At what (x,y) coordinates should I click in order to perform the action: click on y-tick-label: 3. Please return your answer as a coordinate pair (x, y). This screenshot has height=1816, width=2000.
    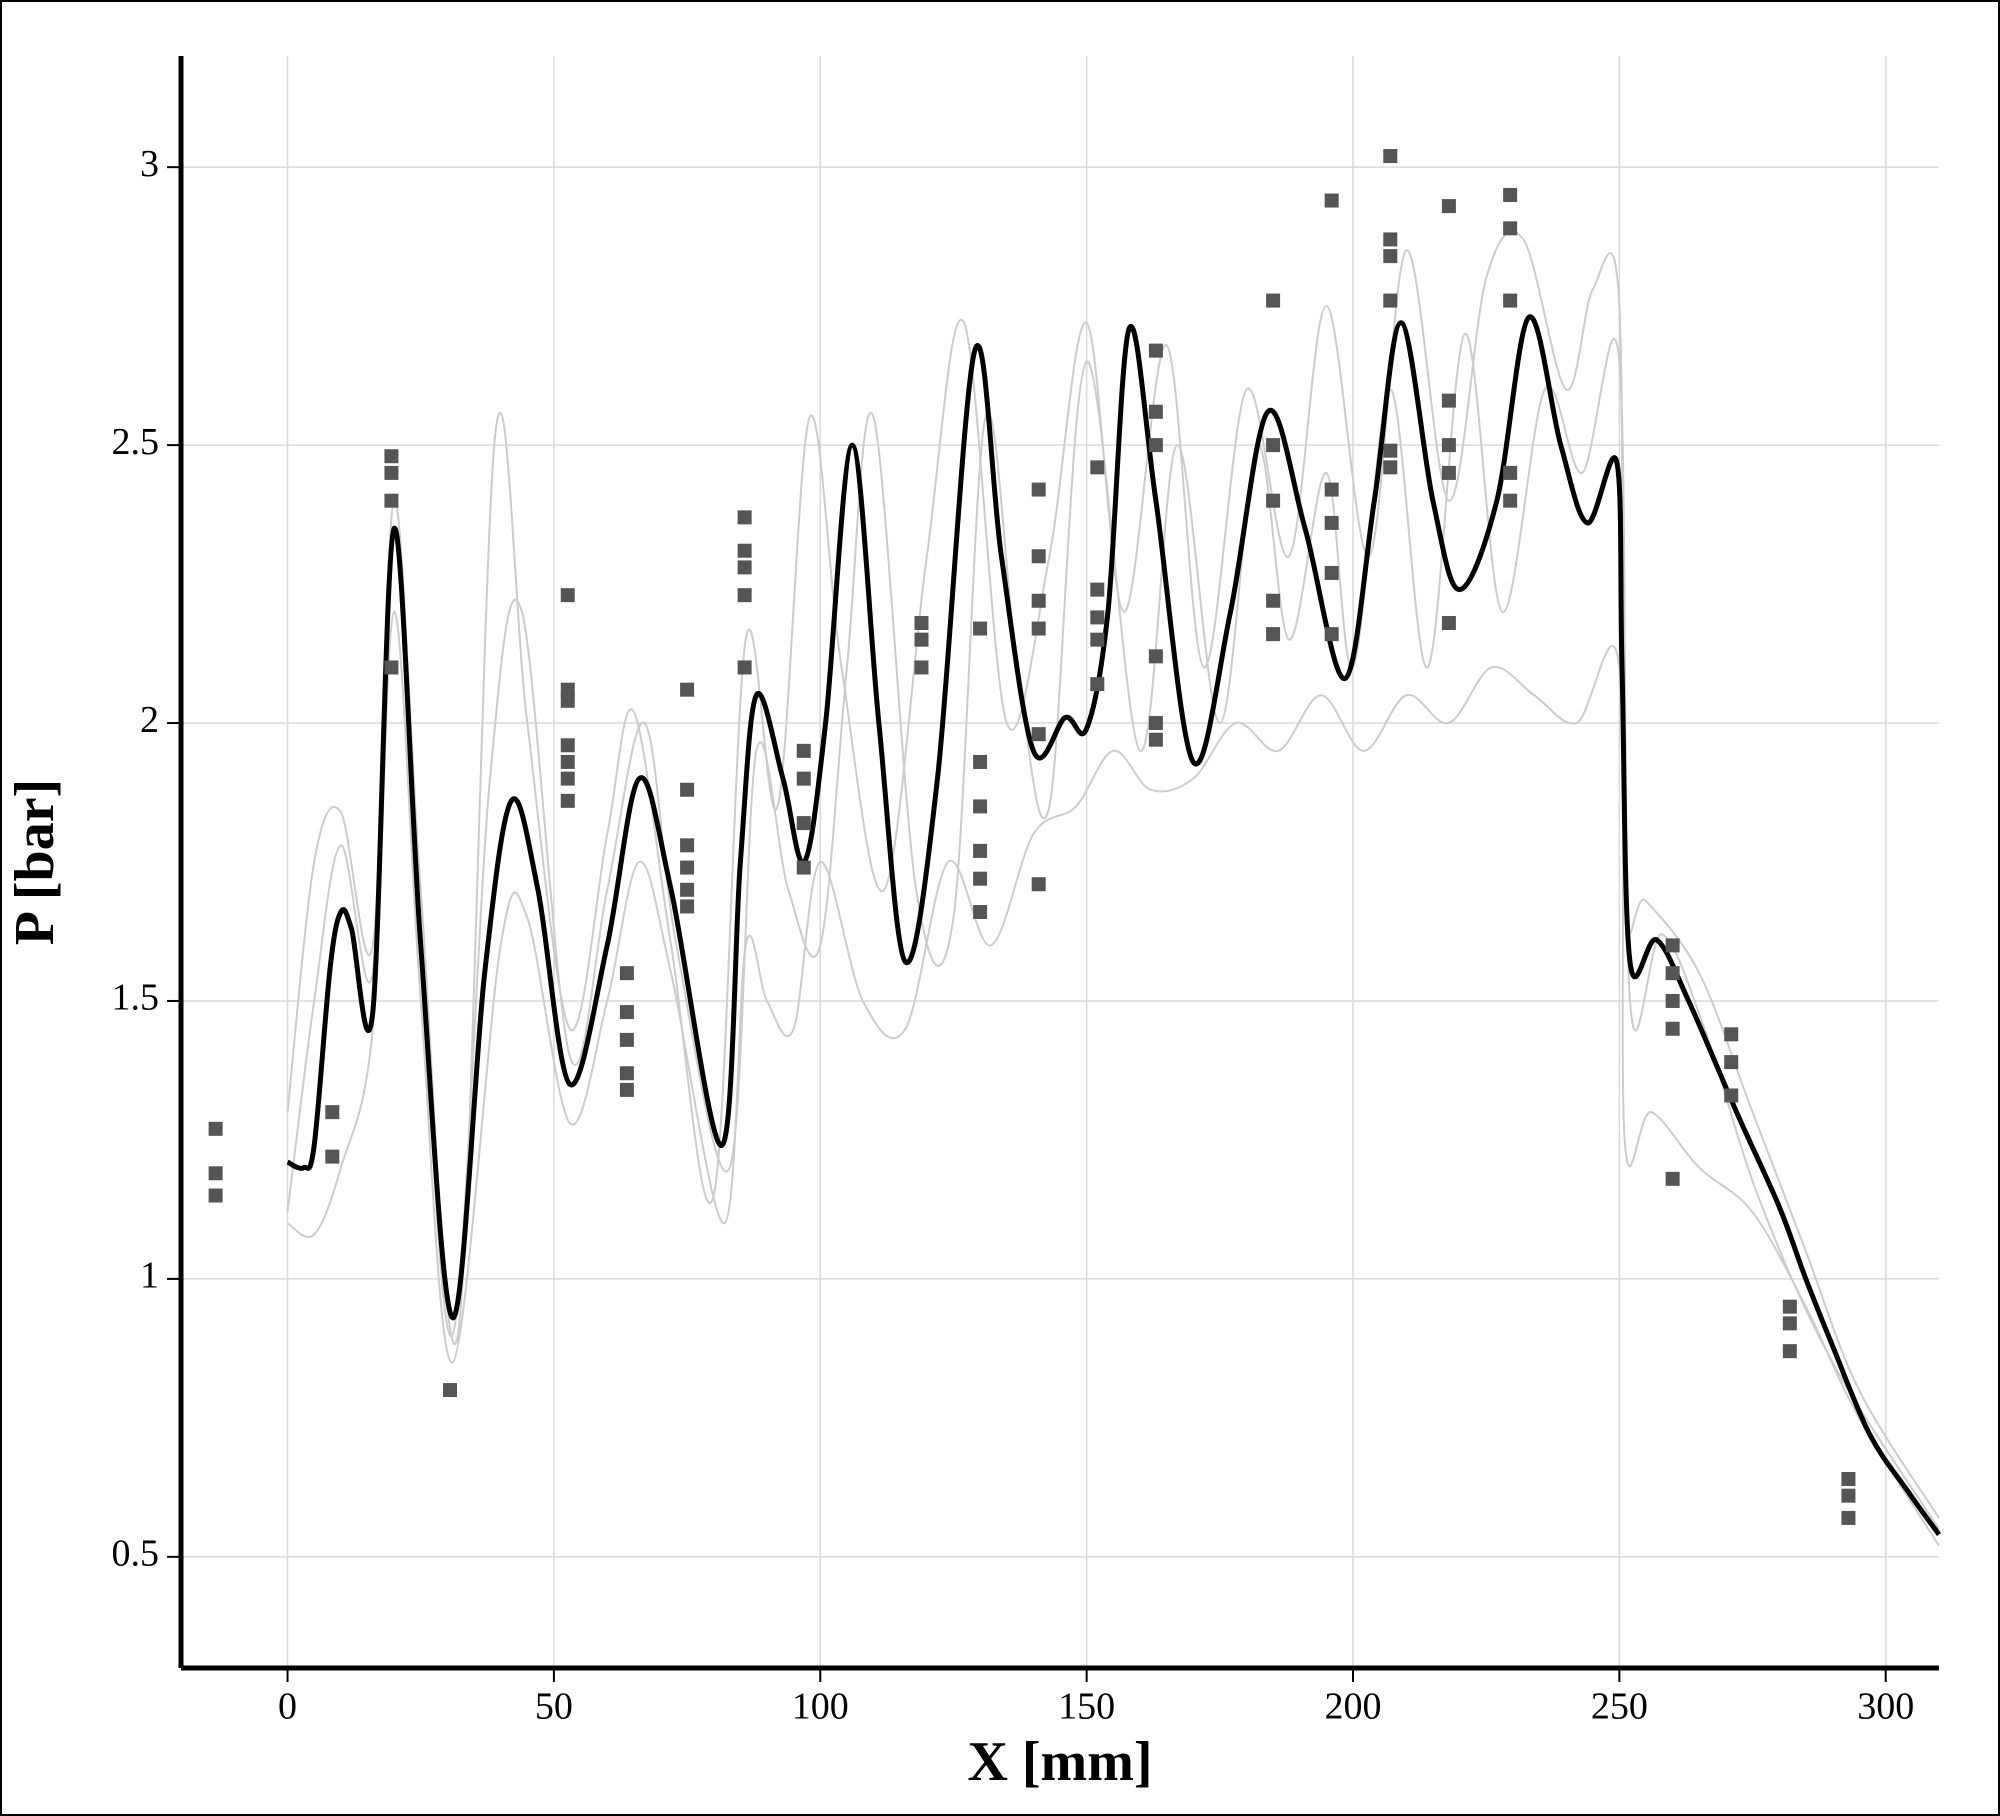
    Looking at the image, I should click on (149, 164).